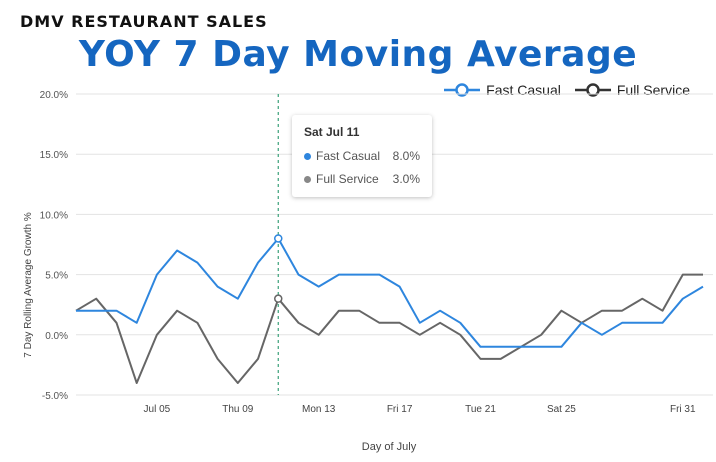 This screenshot has height=462, width=716. What do you see at coordinates (462, 90) in the screenshot?
I see `legend-swatch-fast-casual` at bounding box center [462, 90].